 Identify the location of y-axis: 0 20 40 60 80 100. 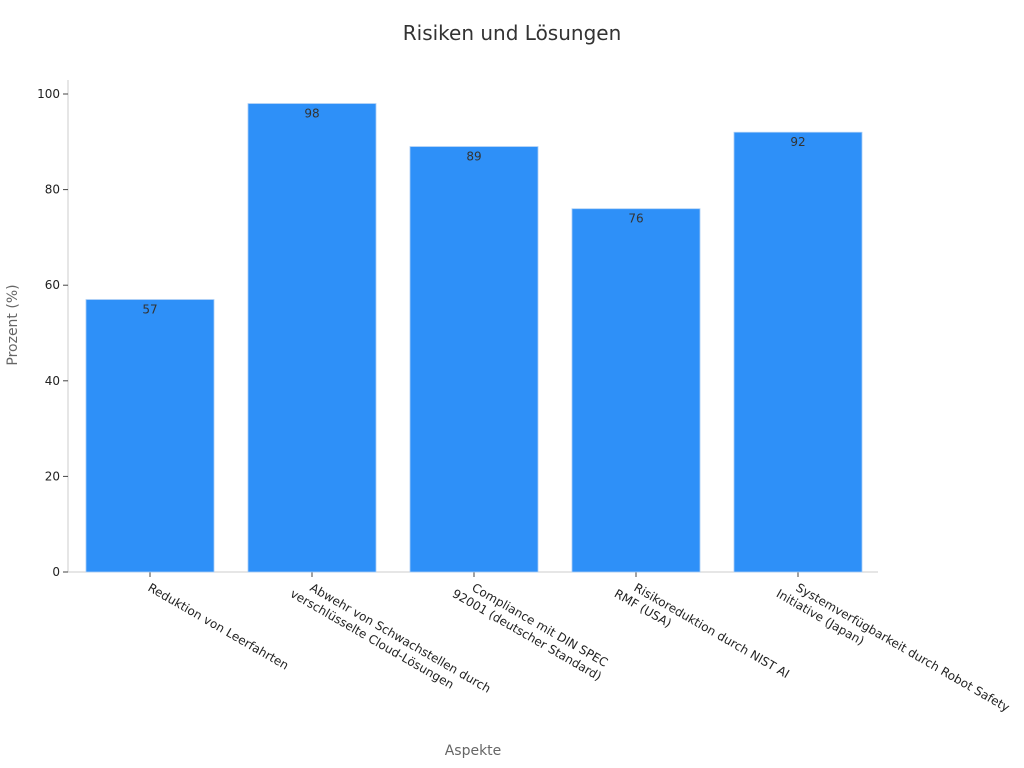
(53, 329).